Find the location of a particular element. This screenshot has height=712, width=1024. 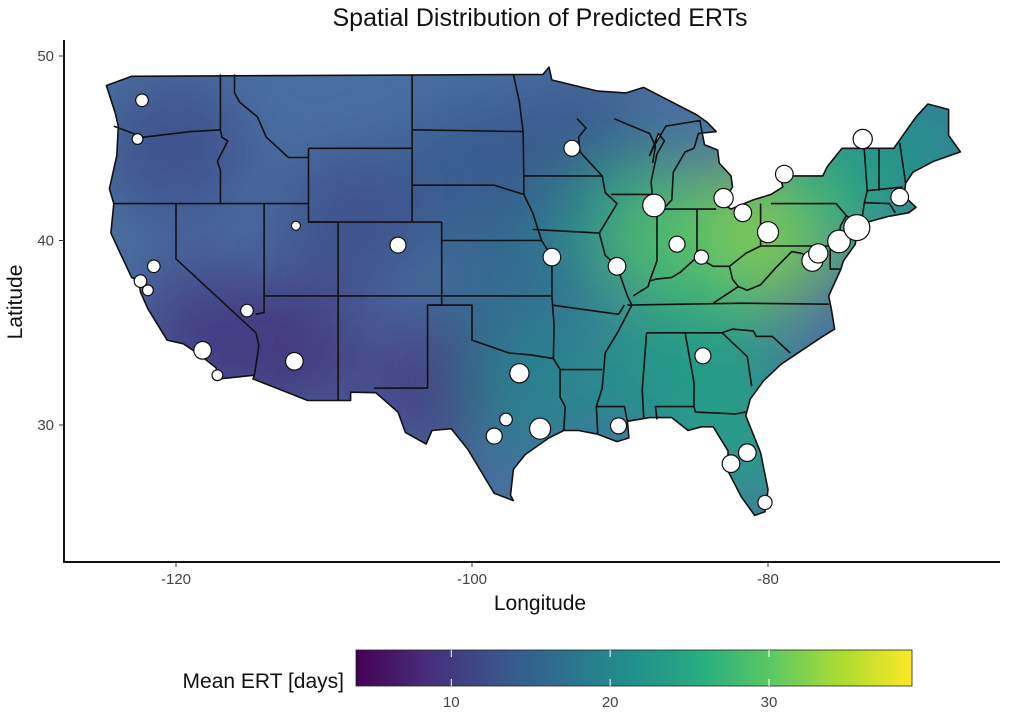

x-tick-label: -80 is located at coordinates (768, 579).